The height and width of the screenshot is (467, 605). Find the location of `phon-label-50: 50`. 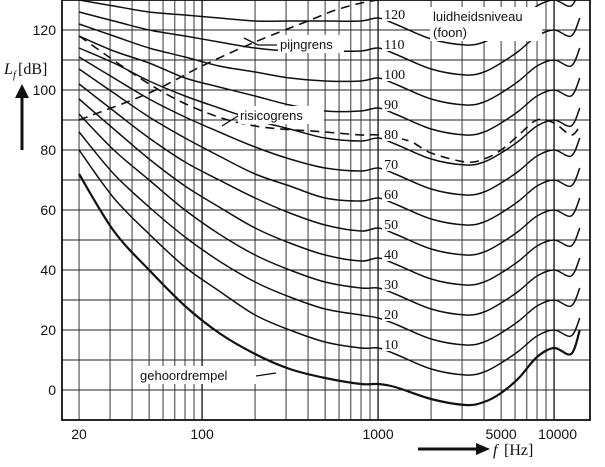

phon-label-50: 50 is located at coordinates (391, 225).